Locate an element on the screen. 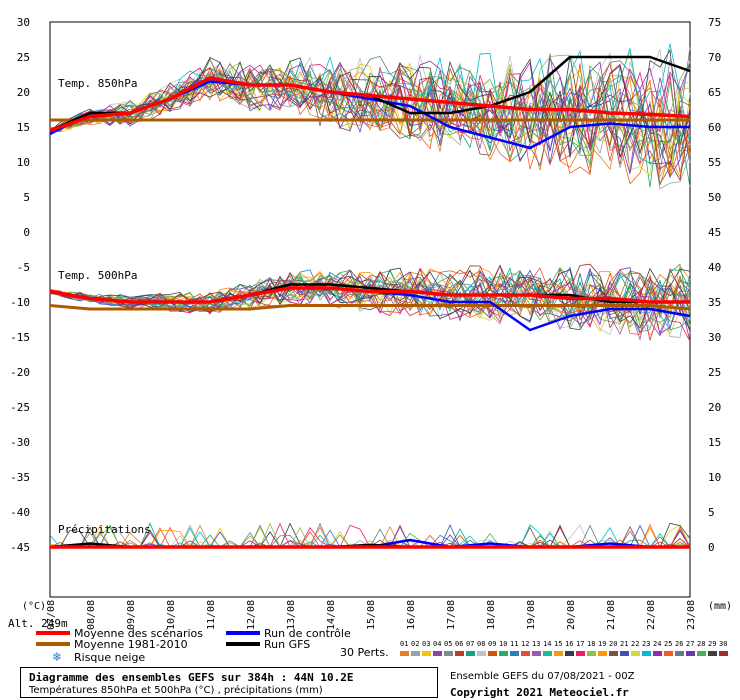 The image size is (740, 700). y-tick-label: -30 is located at coordinates (20, 442).